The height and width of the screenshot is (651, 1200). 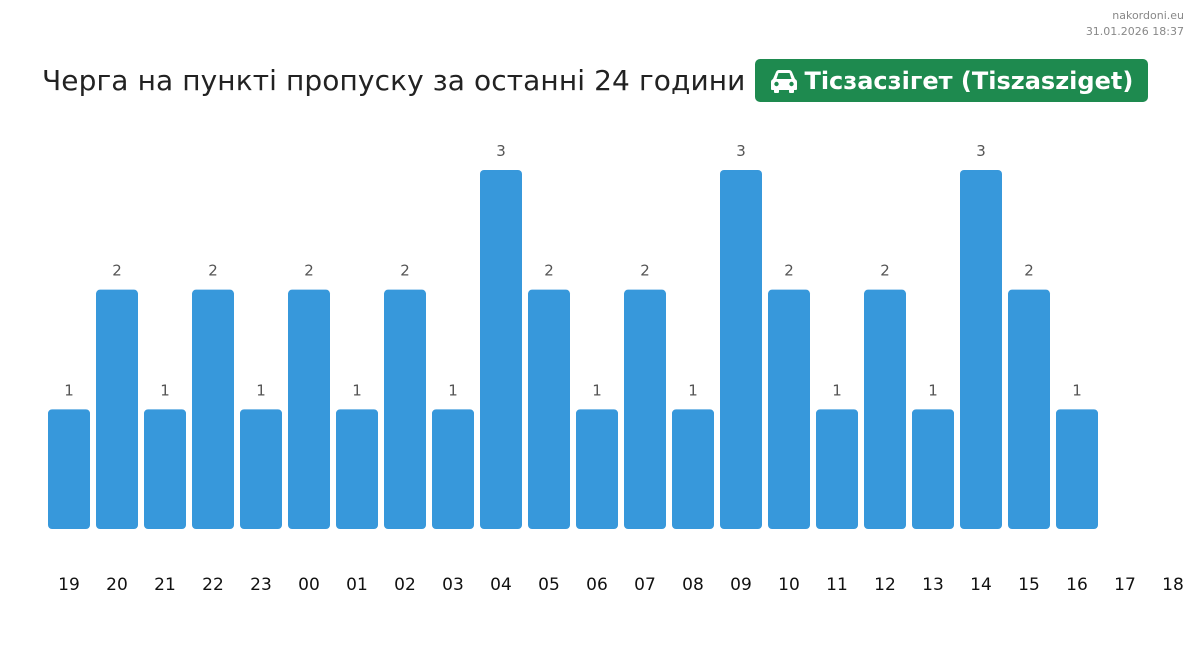 What do you see at coordinates (261, 585) in the screenshot?
I see `x-tick-23: 23` at bounding box center [261, 585].